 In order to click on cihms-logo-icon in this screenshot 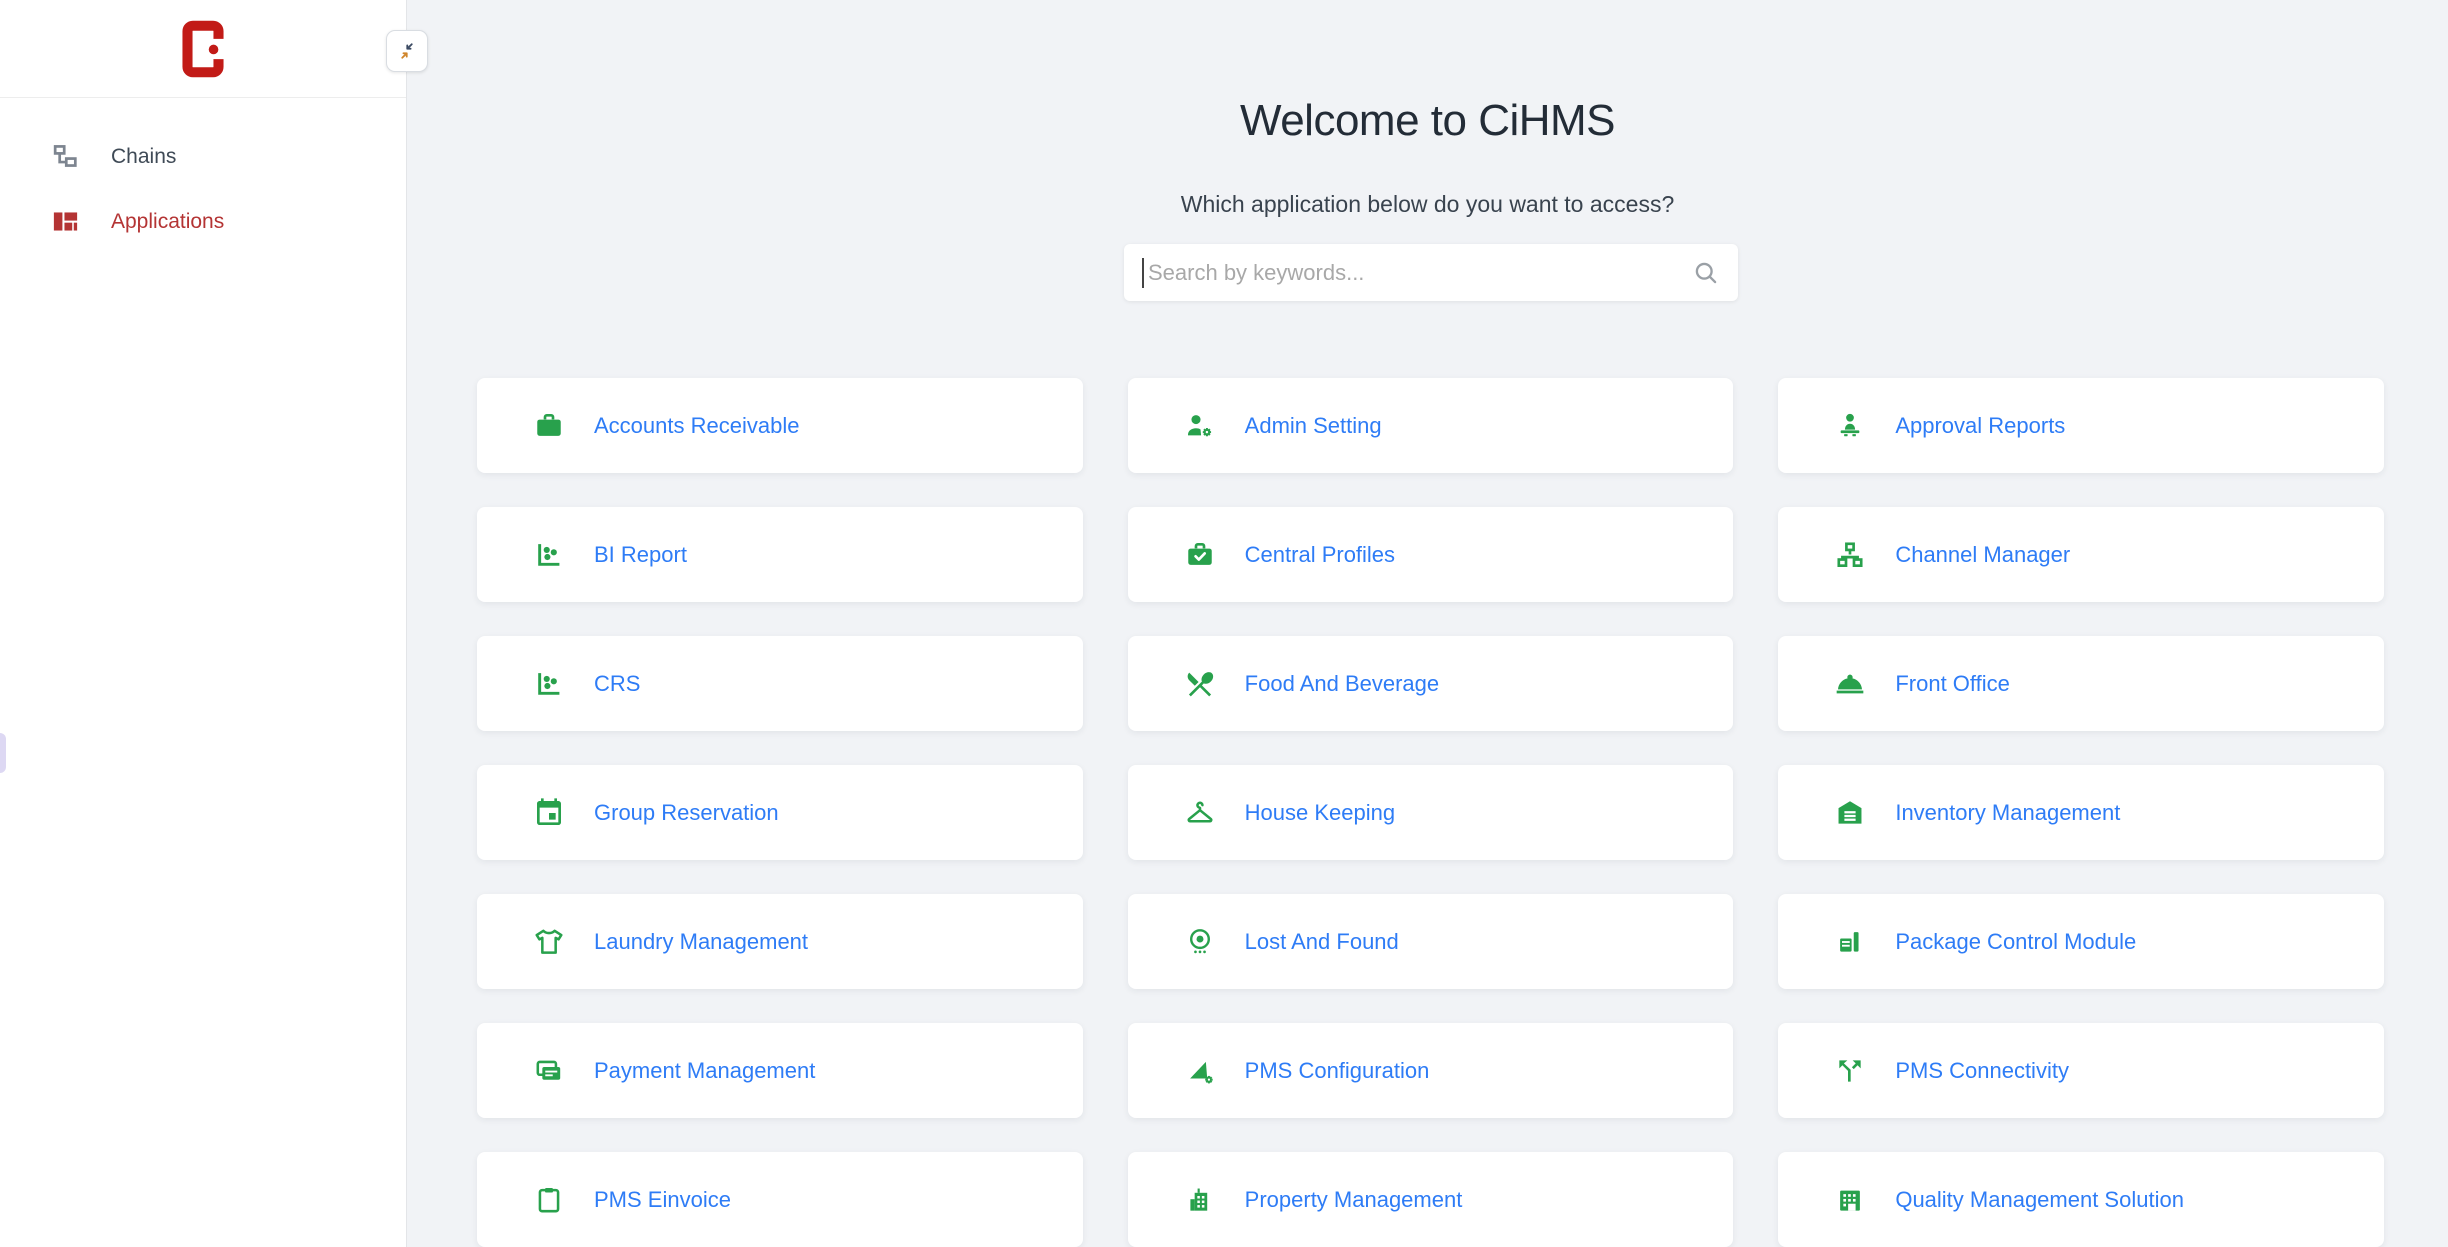, I will do `click(203, 48)`.